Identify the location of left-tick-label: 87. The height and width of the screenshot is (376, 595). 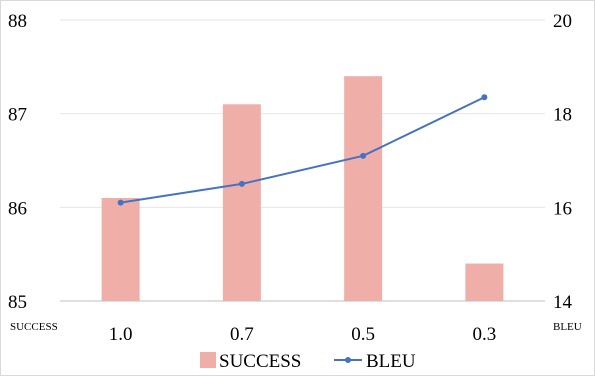
(17, 115).